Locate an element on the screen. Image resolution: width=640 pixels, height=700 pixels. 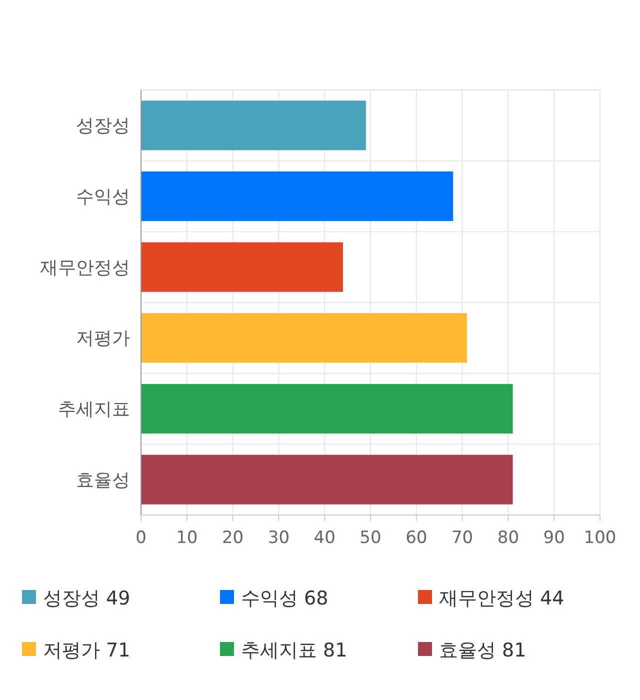
y-tick-label: 효율성 is located at coordinates (103, 480).